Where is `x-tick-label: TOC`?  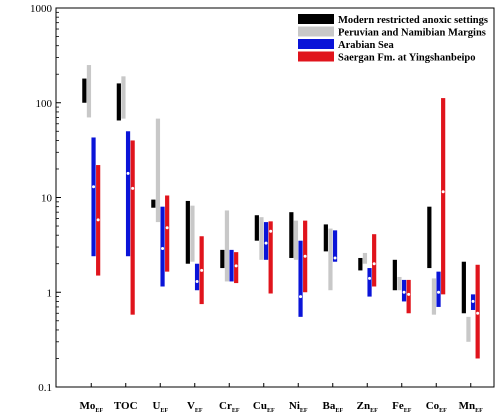
x-tick-label: TOC is located at coordinates (126, 406).